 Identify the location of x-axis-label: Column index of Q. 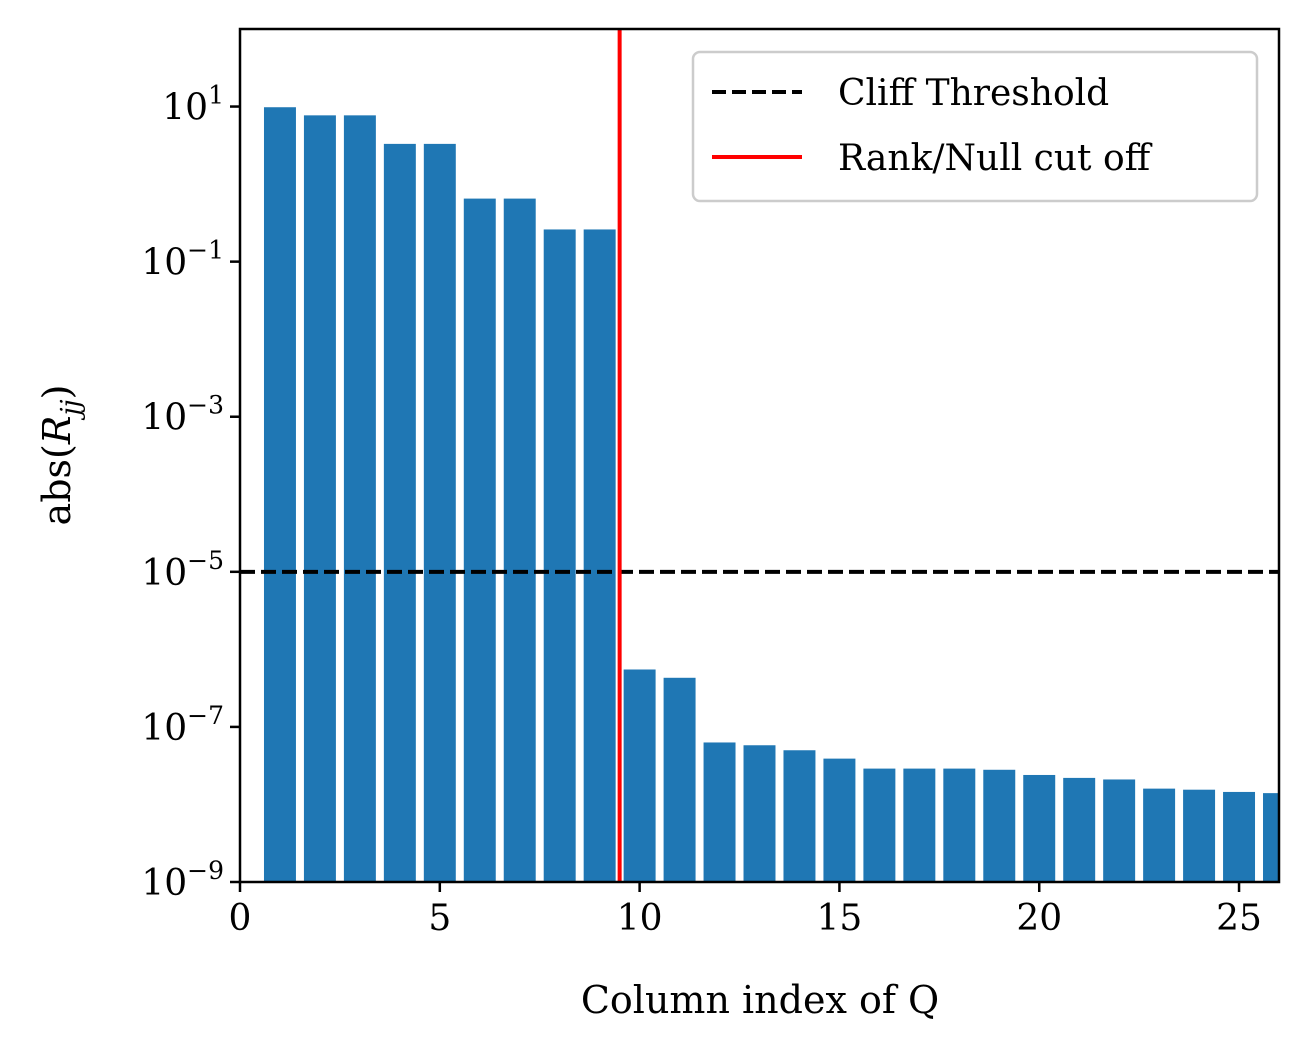
(760, 1000).